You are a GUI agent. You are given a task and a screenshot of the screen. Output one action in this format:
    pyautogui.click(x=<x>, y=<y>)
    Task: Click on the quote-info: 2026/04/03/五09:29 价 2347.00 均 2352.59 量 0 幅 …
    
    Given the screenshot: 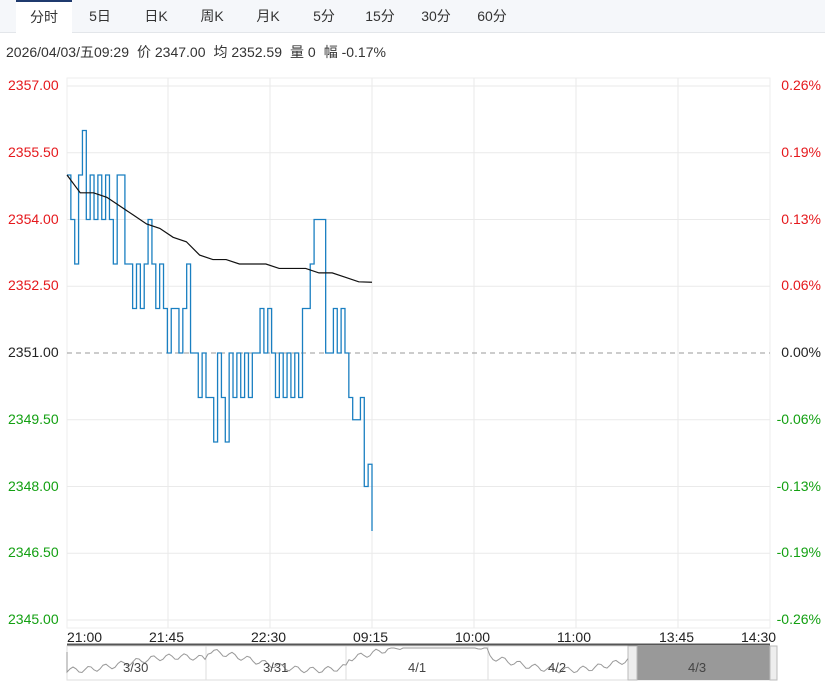 What is the action you would take?
    pyautogui.click(x=200, y=52)
    